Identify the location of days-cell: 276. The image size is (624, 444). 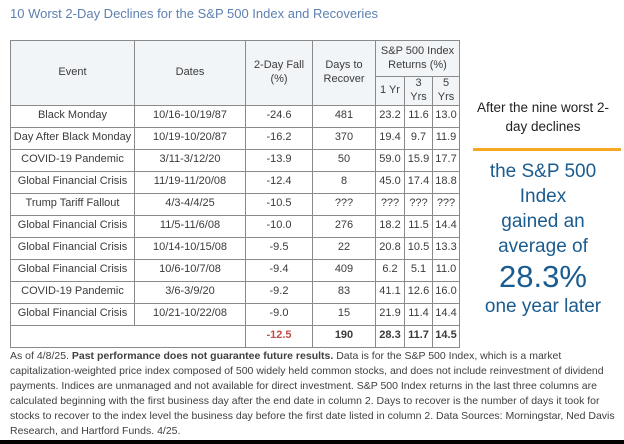
(344, 226).